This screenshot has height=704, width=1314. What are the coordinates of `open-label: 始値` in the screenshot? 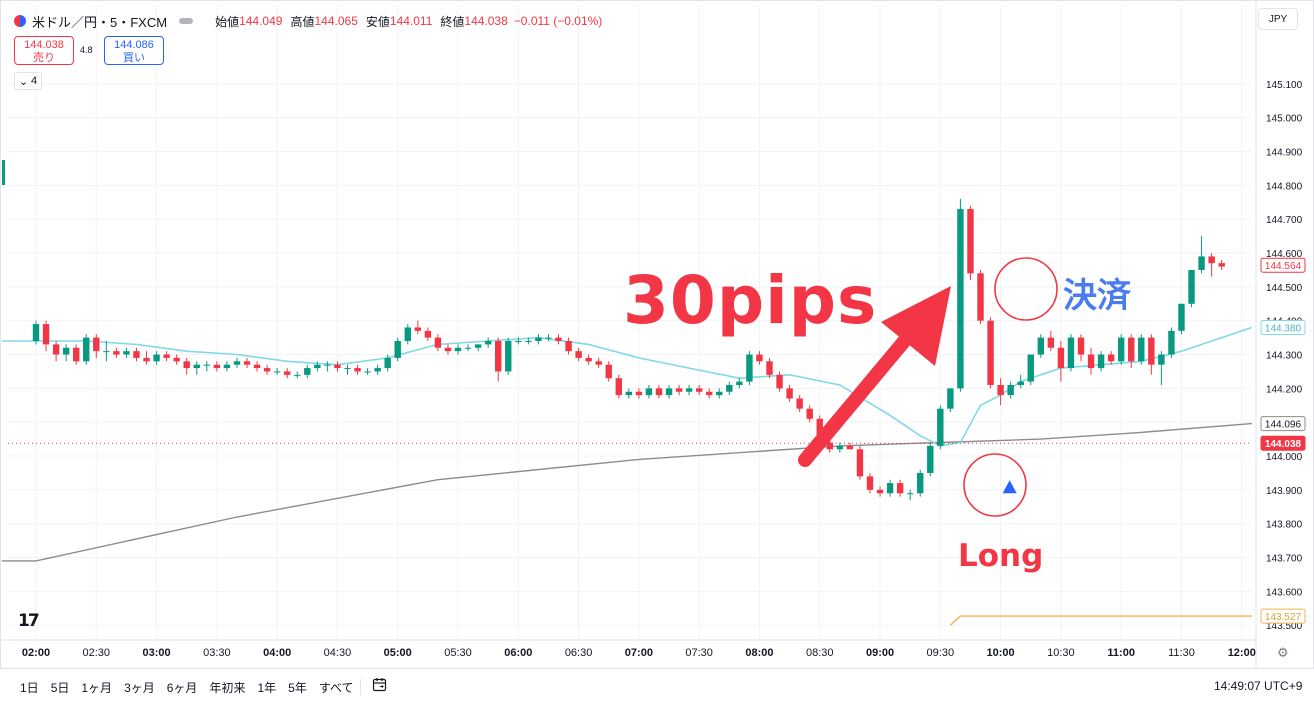 It's located at (227, 21).